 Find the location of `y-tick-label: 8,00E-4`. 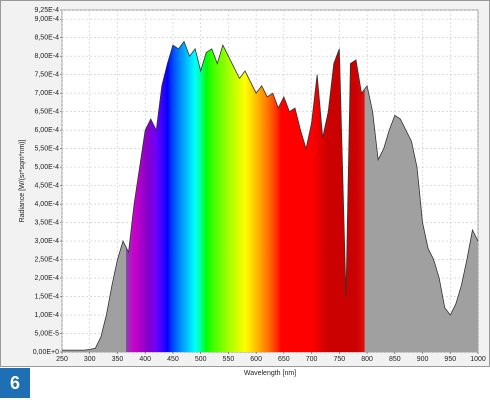

y-tick-label: 8,00E-4 is located at coordinates (46, 56).